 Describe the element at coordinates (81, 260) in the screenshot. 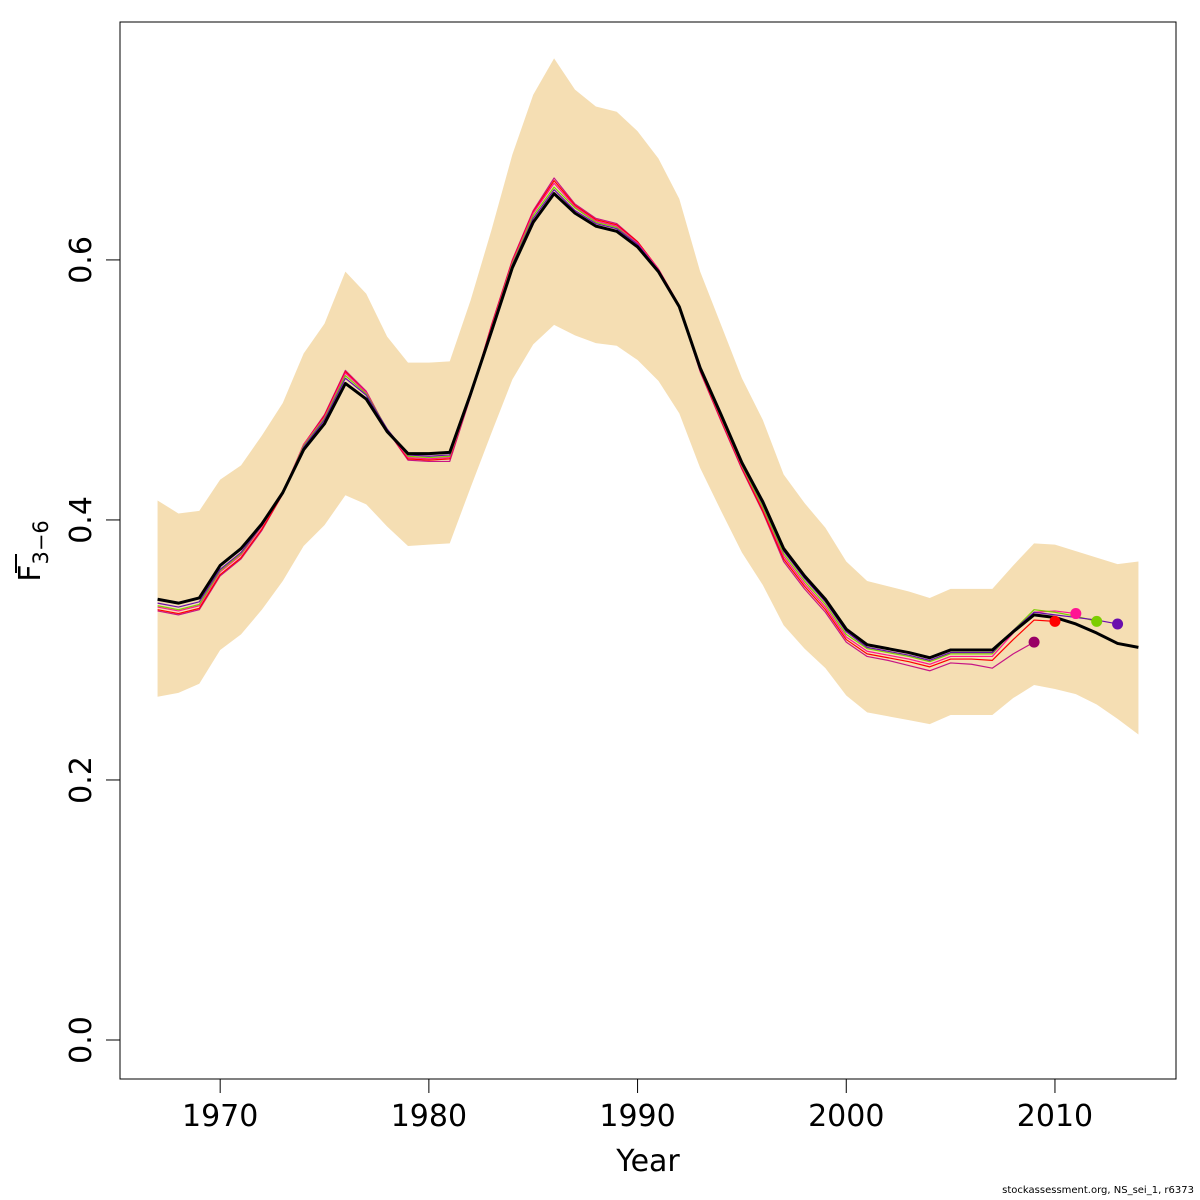

I see `y-tick-label: 0.6` at that location.